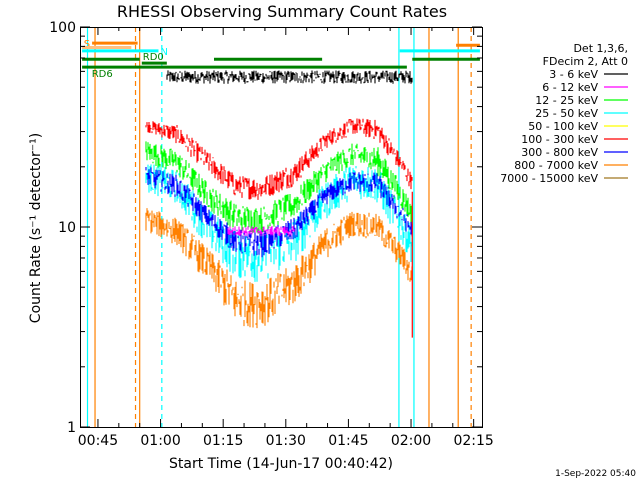  What do you see at coordinates (411, 441) in the screenshot?
I see `x-tick-label: 02:00` at bounding box center [411, 441].